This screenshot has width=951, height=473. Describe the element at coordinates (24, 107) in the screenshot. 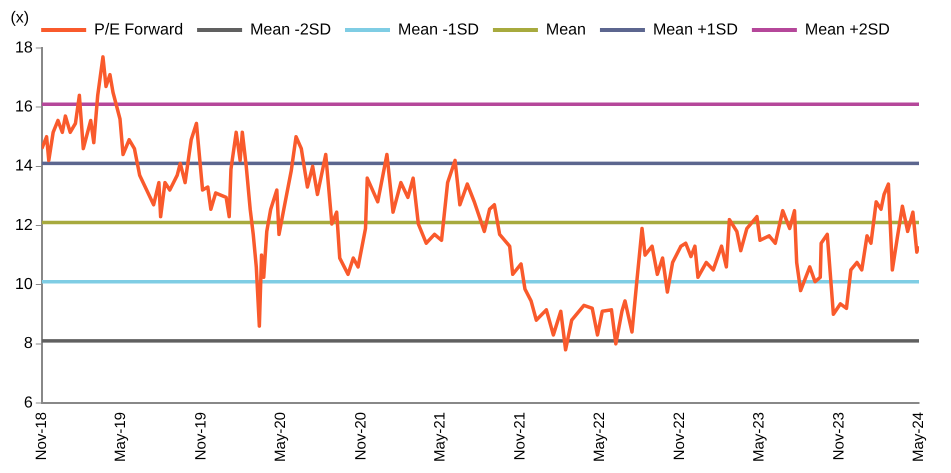

I see `y-tick-label: 16` at that location.